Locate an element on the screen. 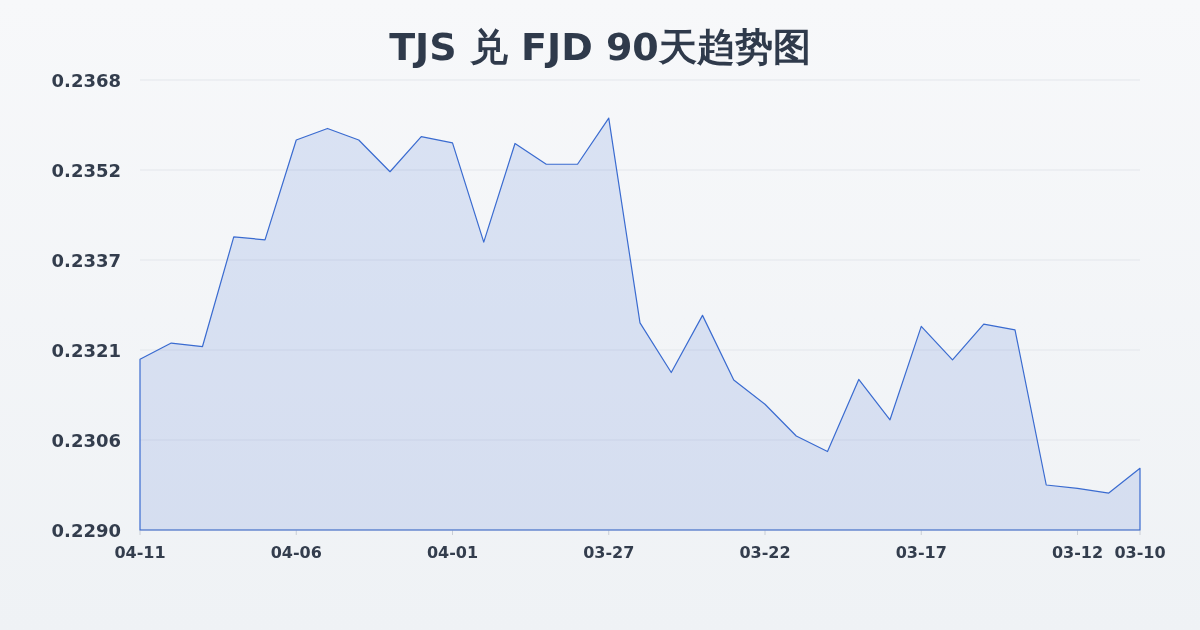 This screenshot has width=1200, height=630. x-tick-label: 03-22 is located at coordinates (765, 552).